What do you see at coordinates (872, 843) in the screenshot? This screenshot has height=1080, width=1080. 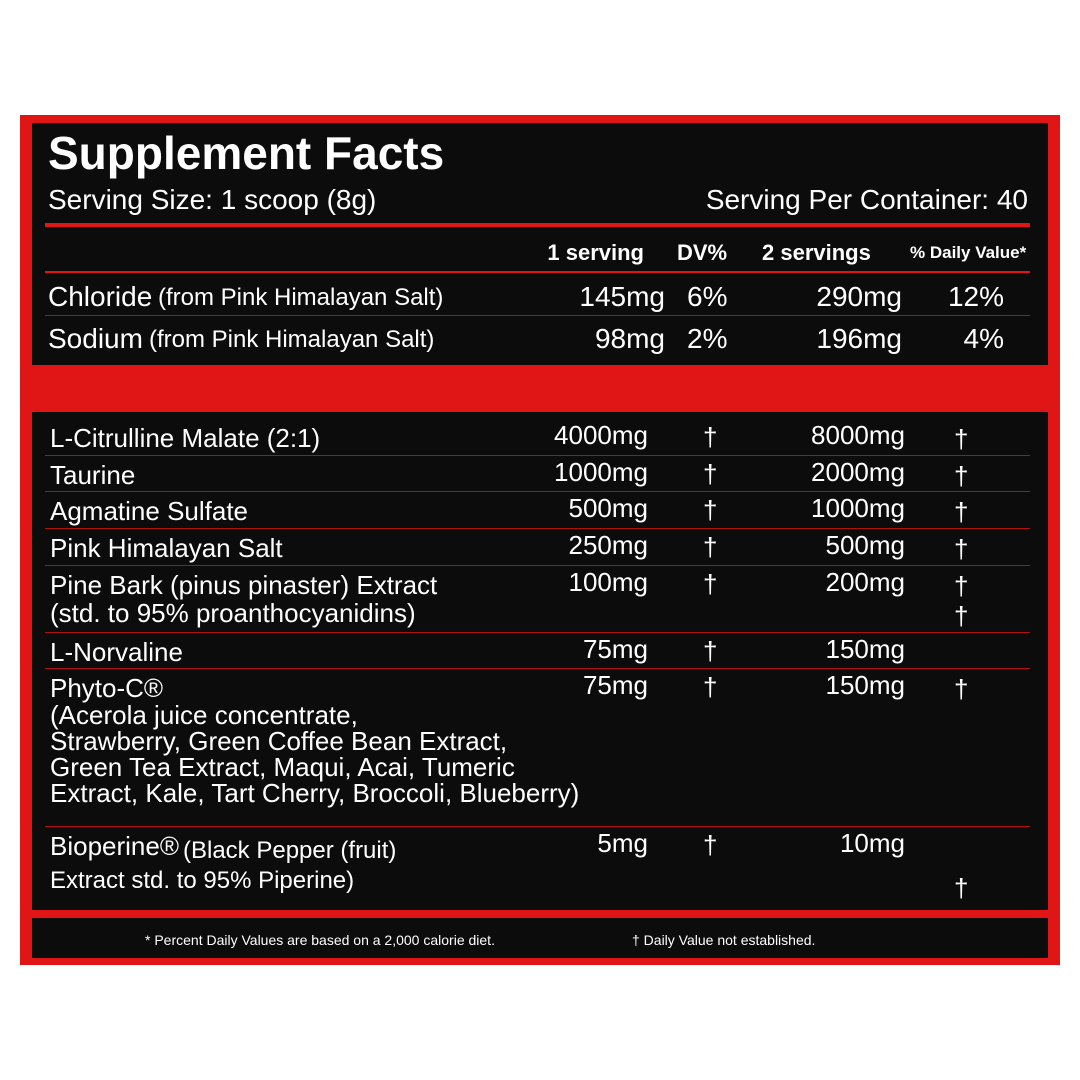 I see `amount: 10mg` at bounding box center [872, 843].